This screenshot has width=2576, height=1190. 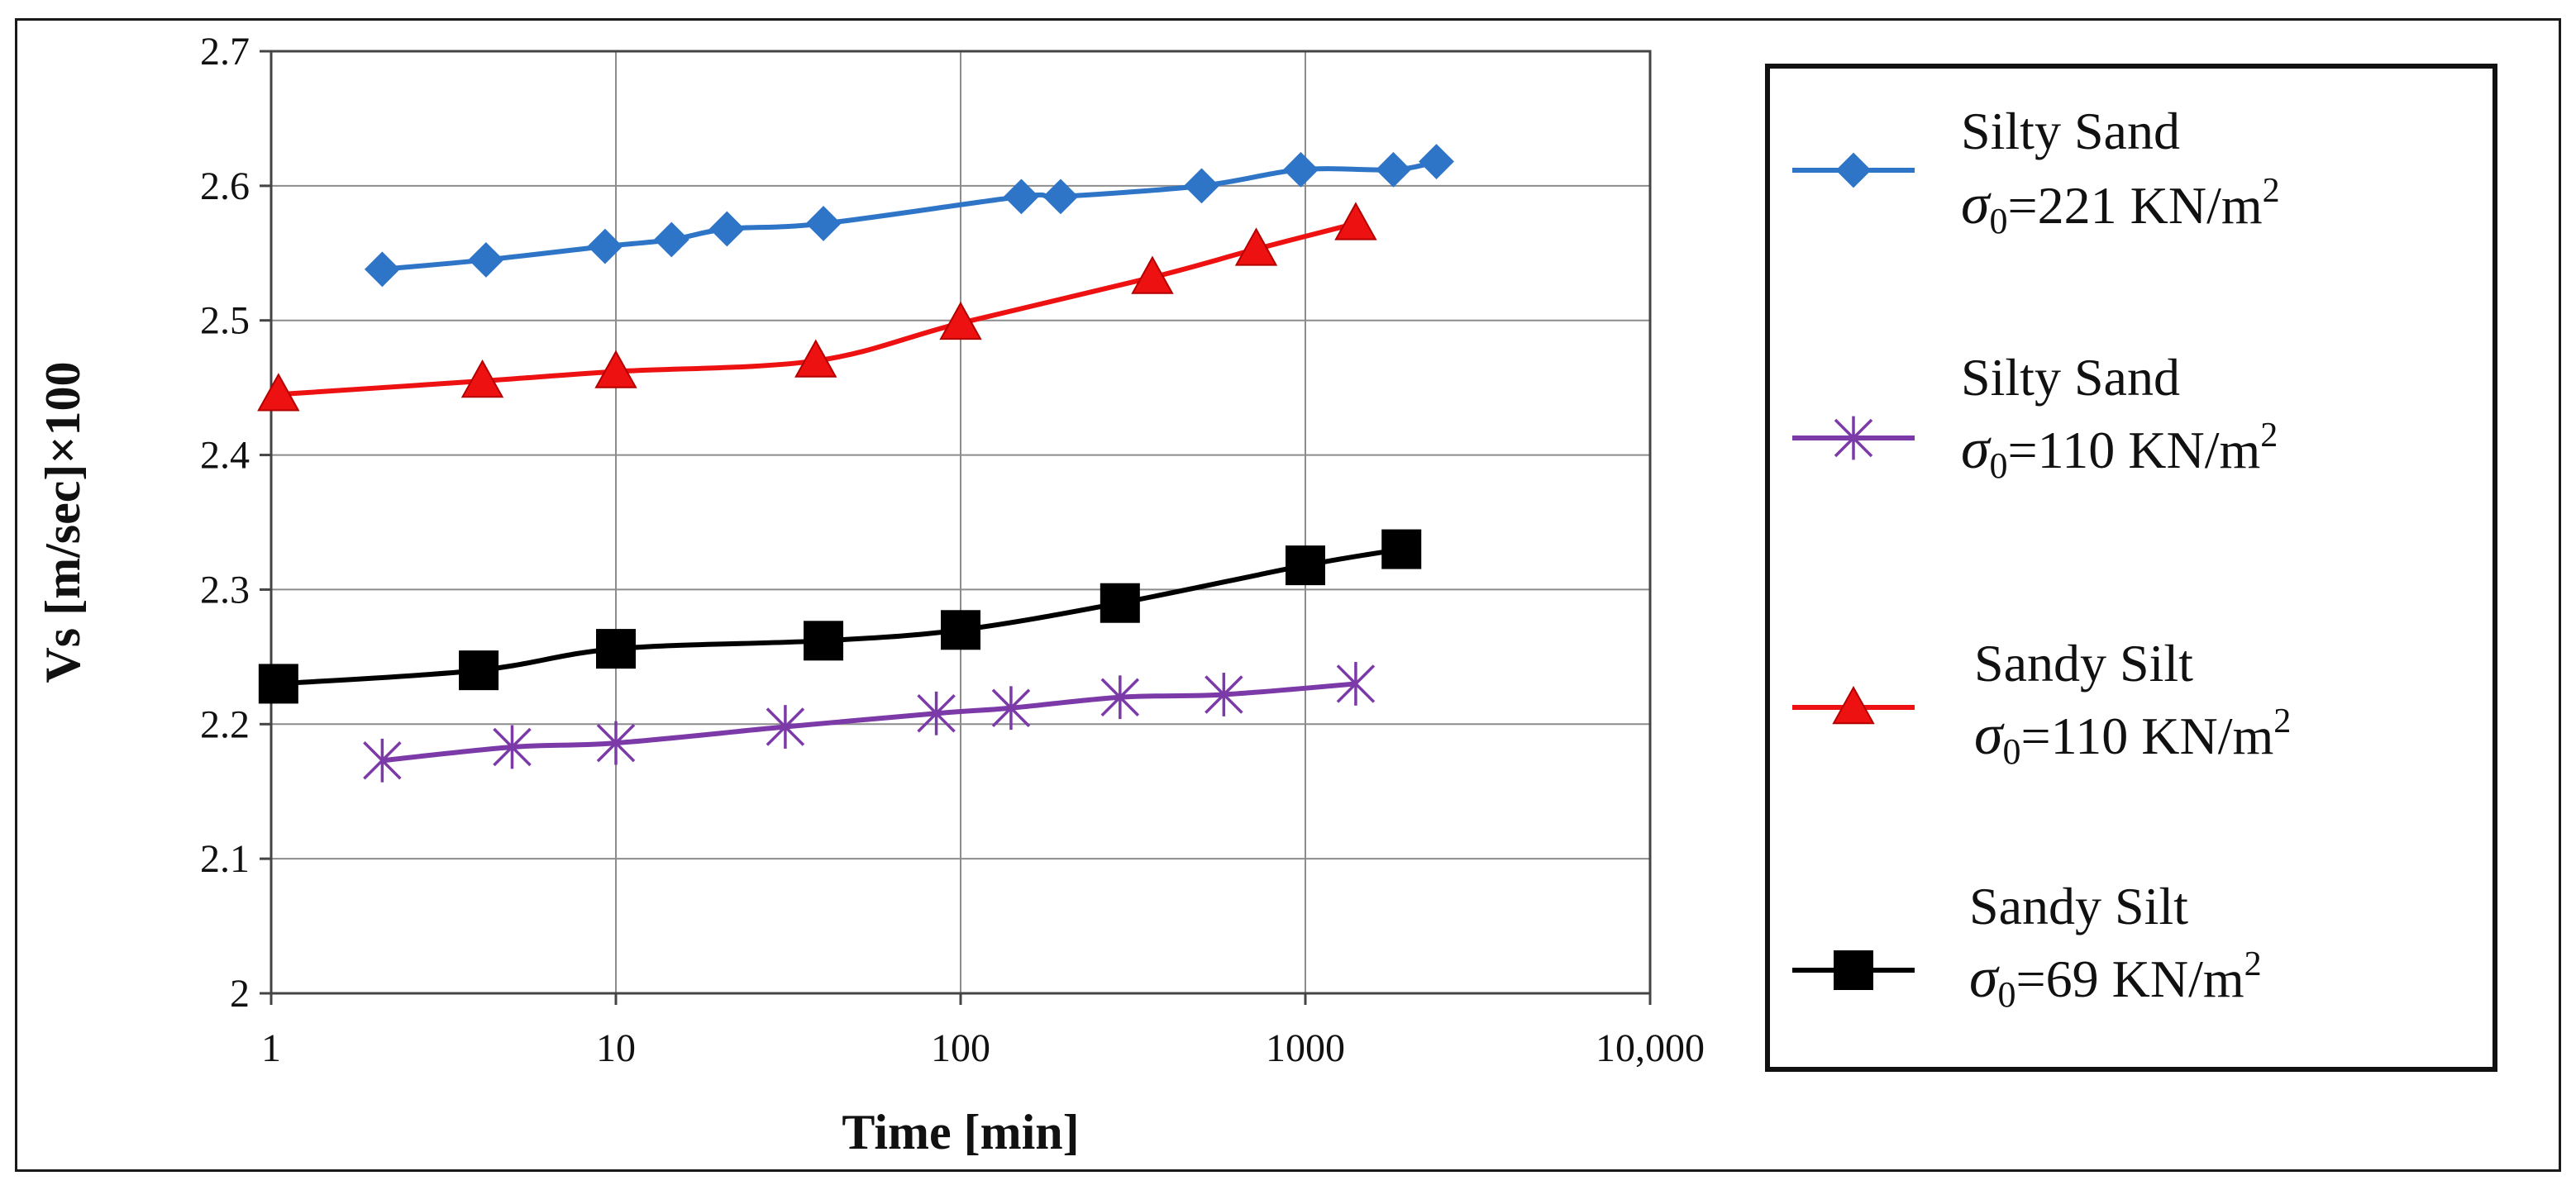 What do you see at coordinates (817, 307) in the screenshot?
I see `series-triangle` at bounding box center [817, 307].